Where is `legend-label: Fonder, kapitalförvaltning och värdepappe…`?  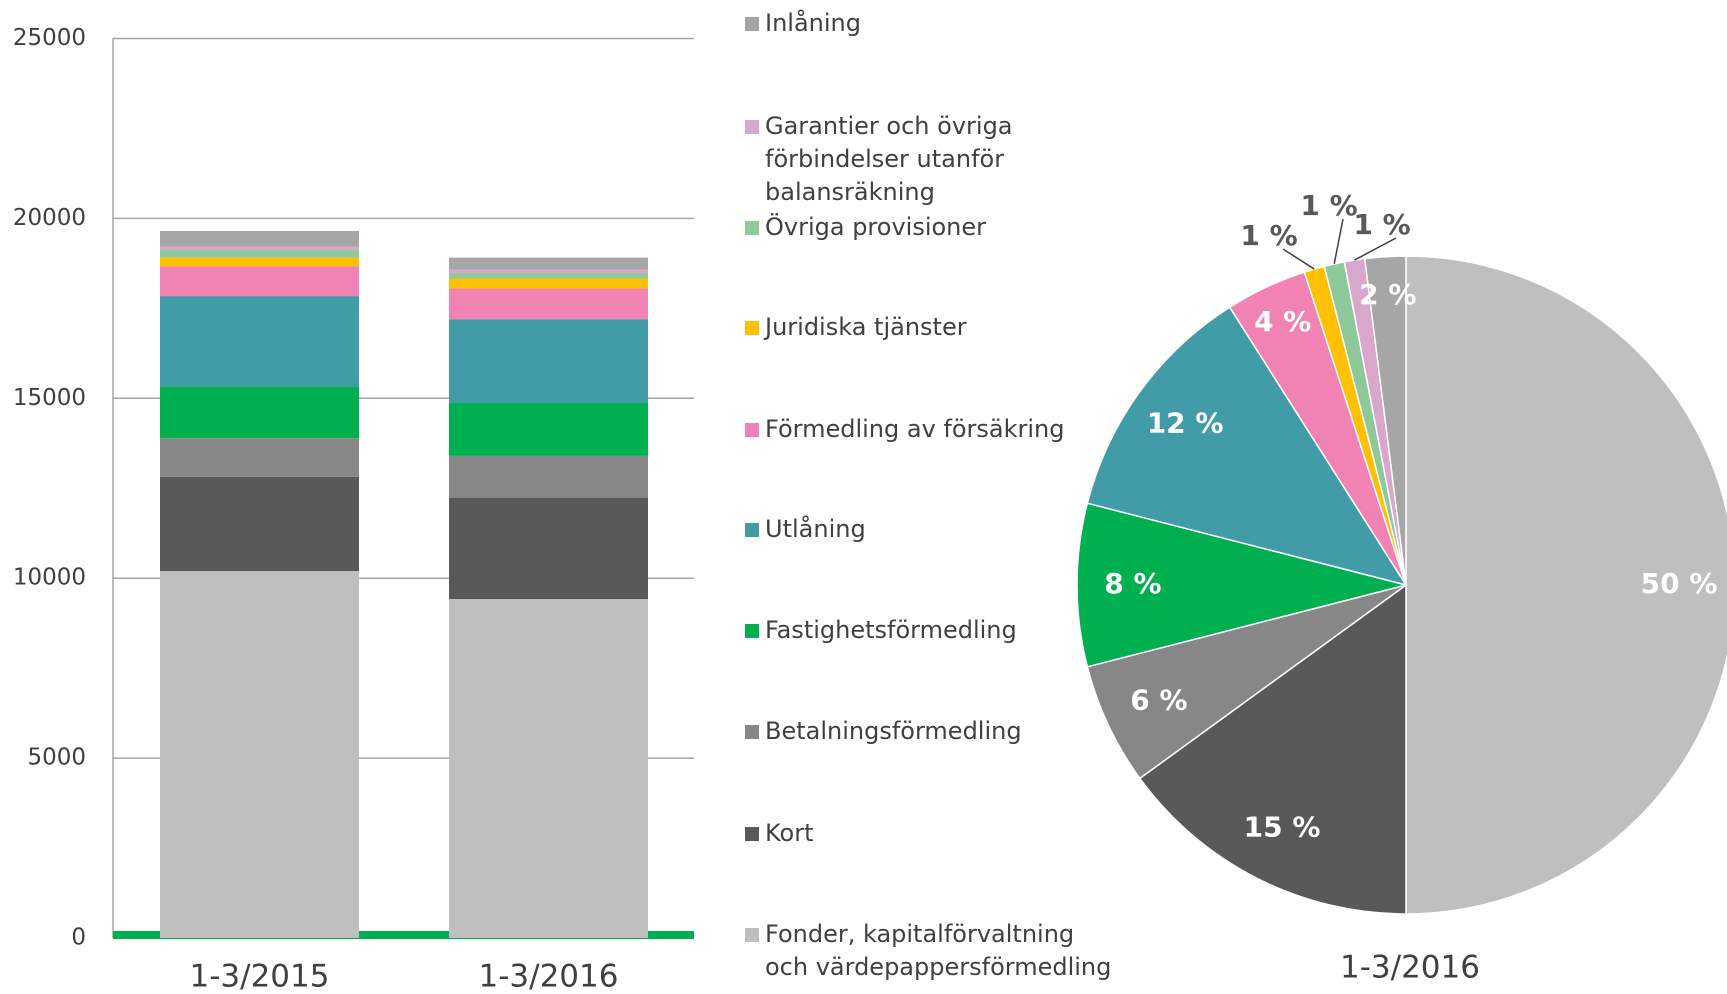
legend-label: Fonder, kapitalförvaltning och värdepappe… is located at coordinates (938, 950).